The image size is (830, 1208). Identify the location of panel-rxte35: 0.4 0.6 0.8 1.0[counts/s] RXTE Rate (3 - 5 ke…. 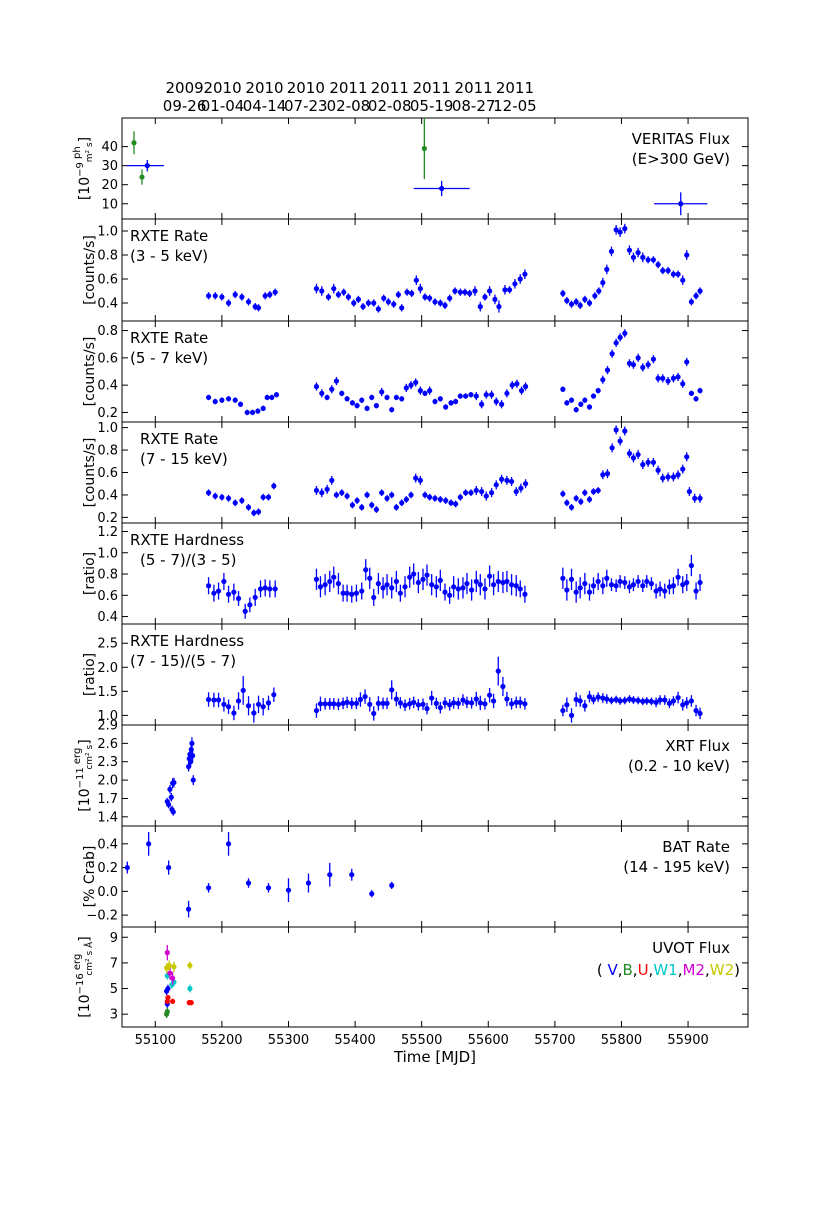
(415, 270).